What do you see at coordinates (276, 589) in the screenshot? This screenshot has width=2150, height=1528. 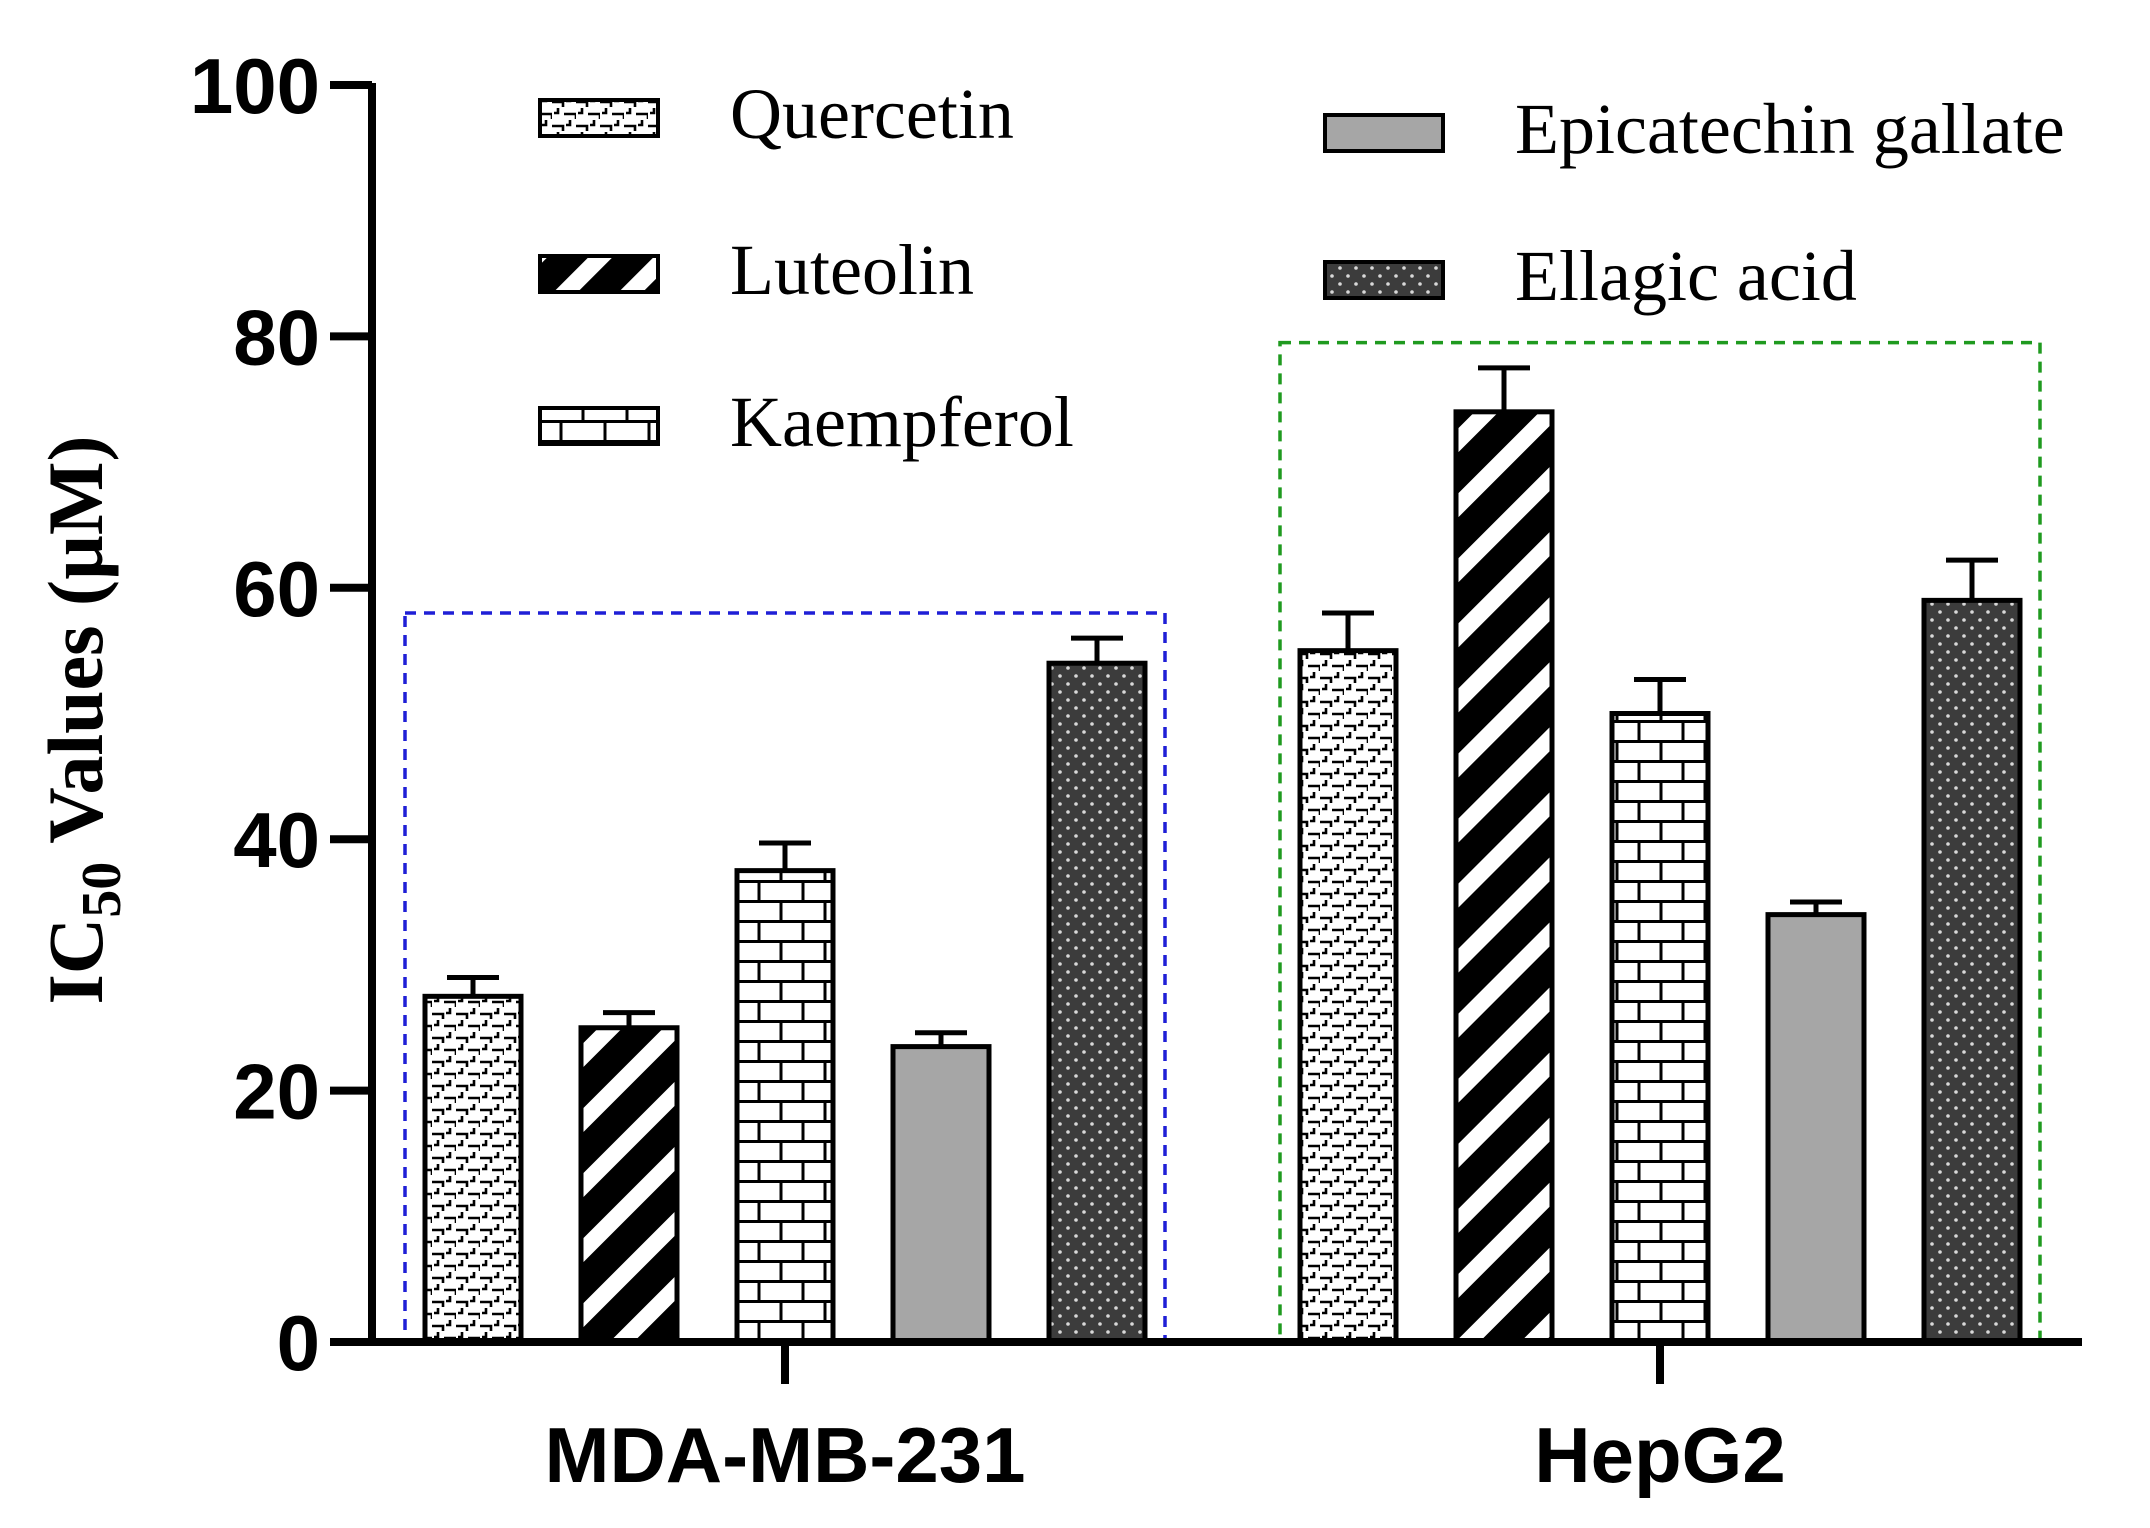 I see `y-tick-label-60: 60` at bounding box center [276, 589].